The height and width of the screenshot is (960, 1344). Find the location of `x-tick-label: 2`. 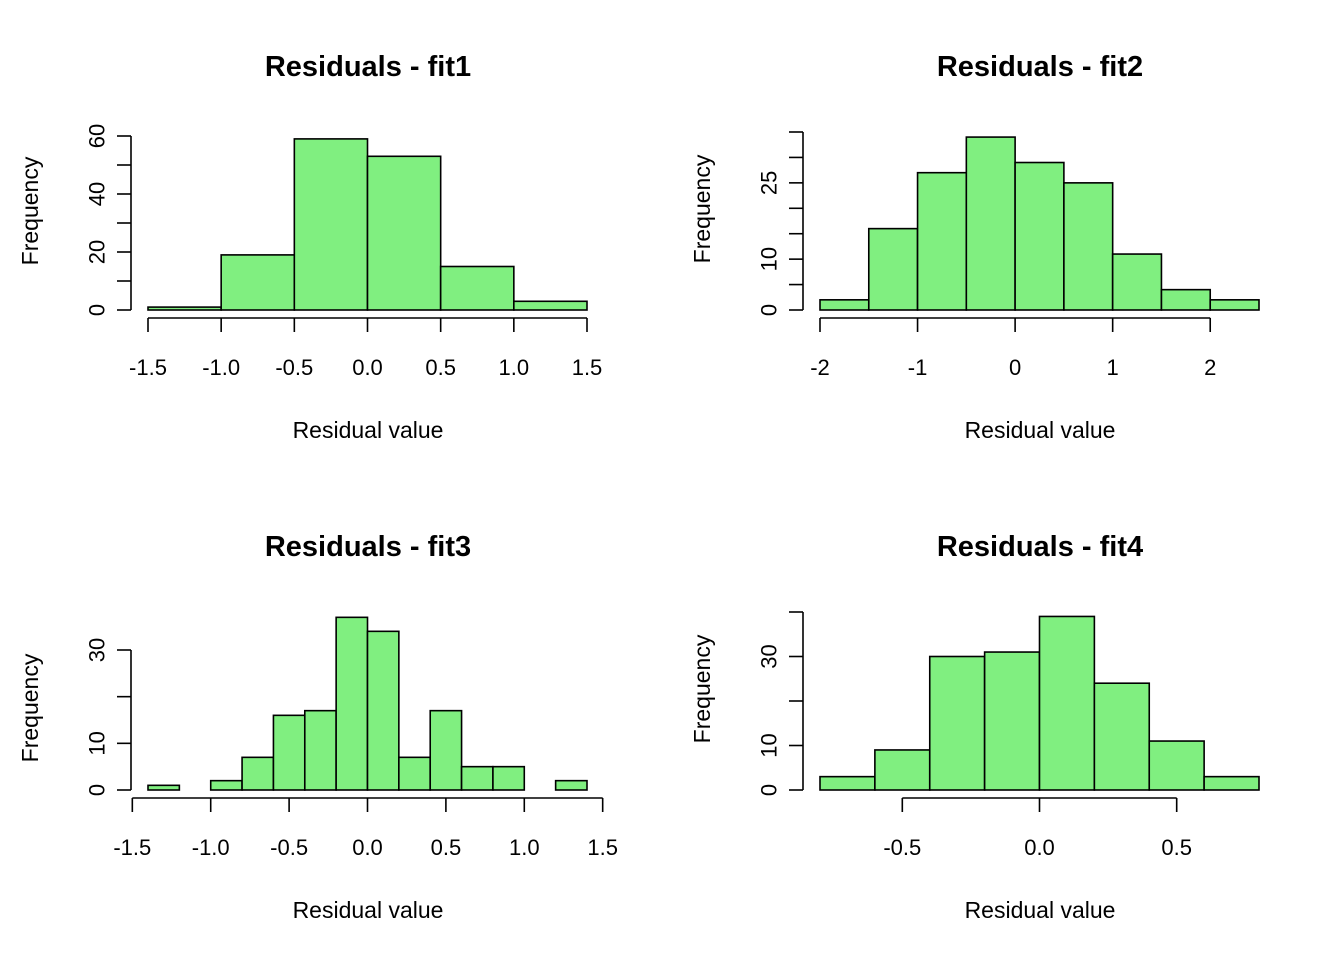

x-tick-label: 2 is located at coordinates (1210, 367).